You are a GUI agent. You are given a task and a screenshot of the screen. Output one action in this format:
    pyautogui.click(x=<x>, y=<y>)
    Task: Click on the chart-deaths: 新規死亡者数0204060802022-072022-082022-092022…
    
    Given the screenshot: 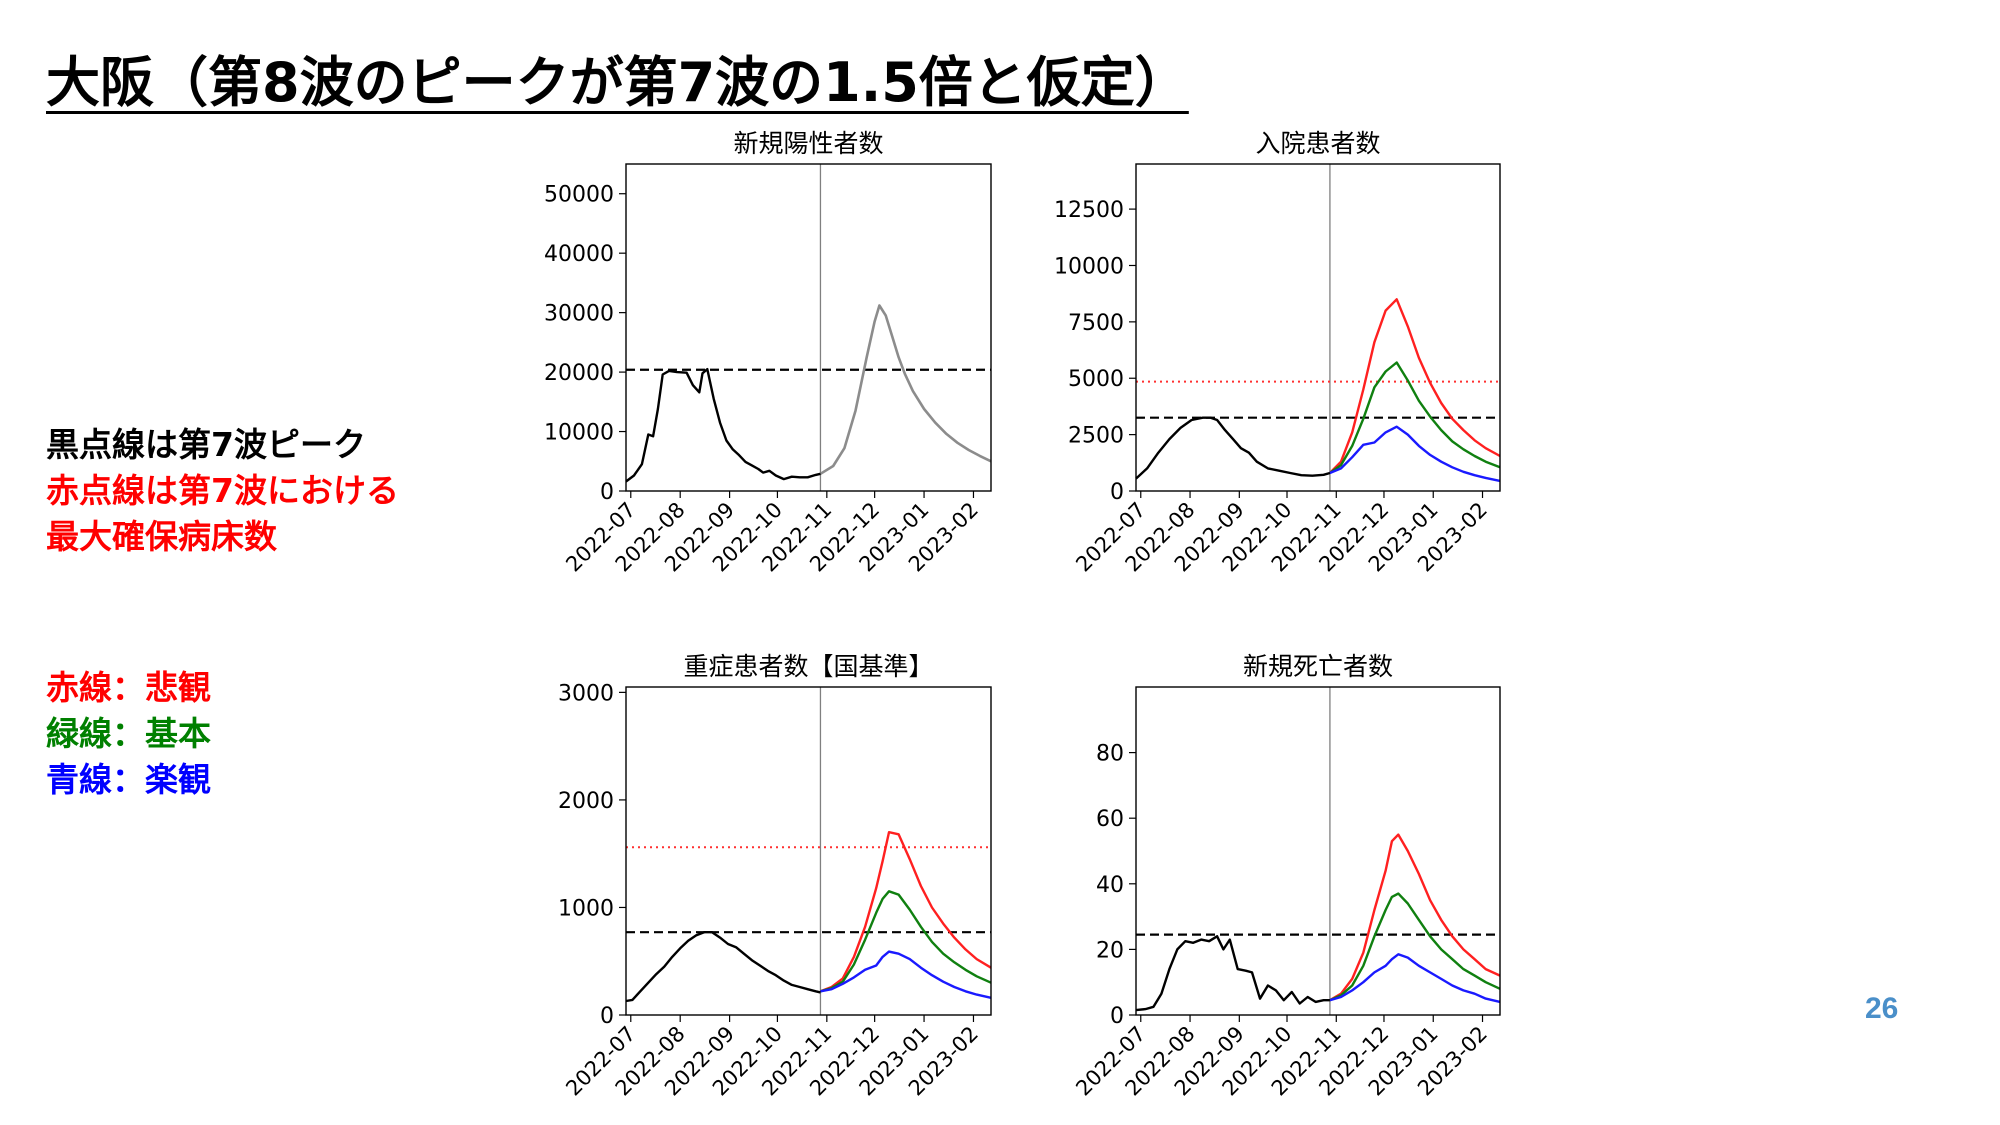 What is the action you would take?
    pyautogui.click(x=1286, y=876)
    